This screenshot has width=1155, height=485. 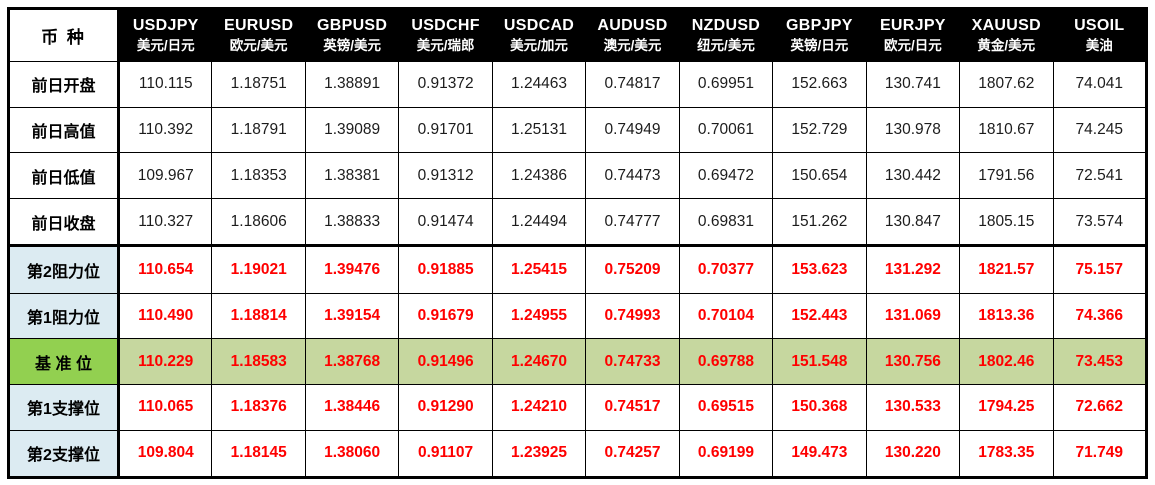 I want to click on pair-symbol: USOIL, so click(x=1099, y=25).